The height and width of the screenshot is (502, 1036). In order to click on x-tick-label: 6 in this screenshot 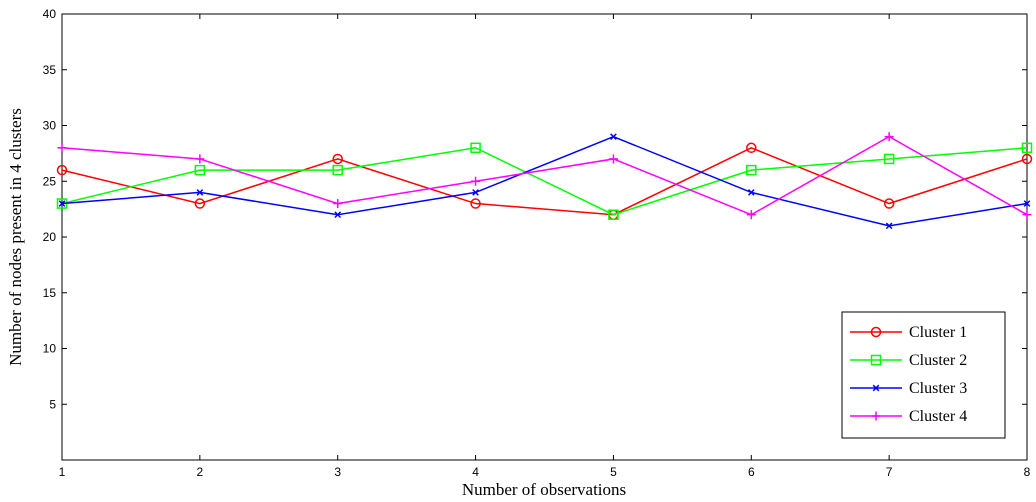, I will do `click(751, 472)`.